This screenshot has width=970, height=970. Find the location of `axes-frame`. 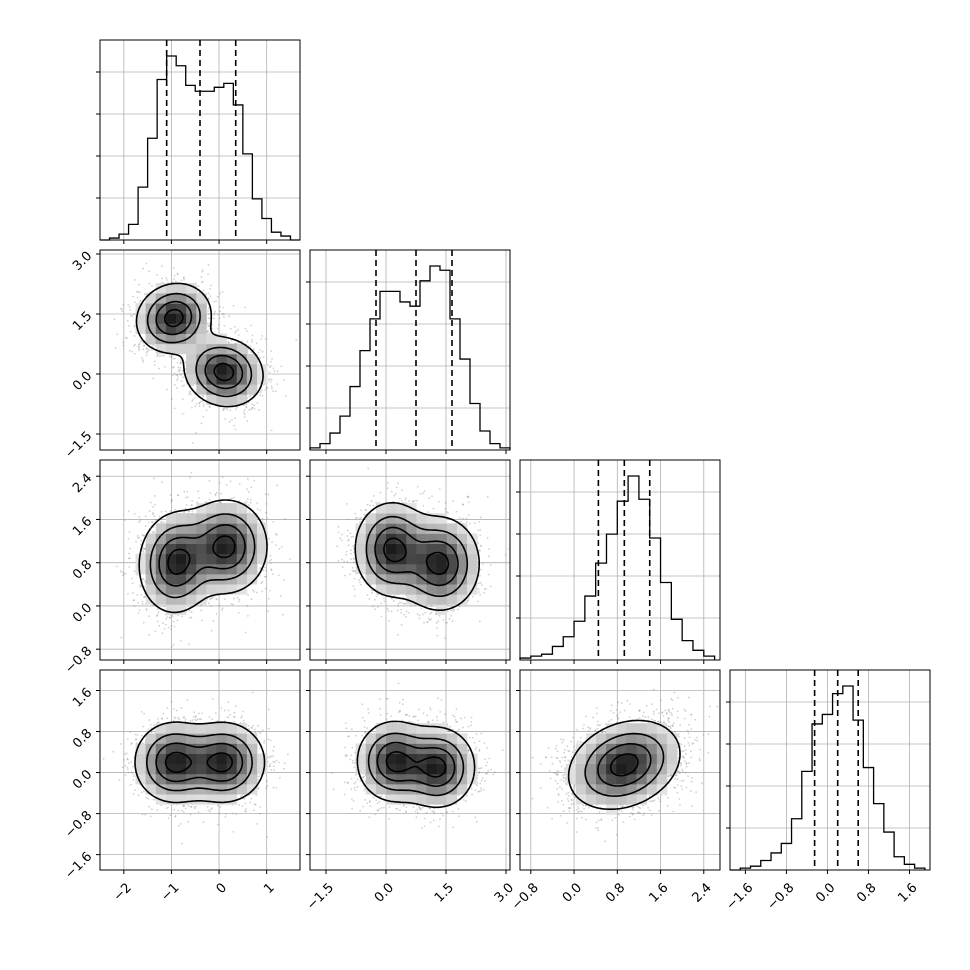

axes-frame is located at coordinates (410, 350).